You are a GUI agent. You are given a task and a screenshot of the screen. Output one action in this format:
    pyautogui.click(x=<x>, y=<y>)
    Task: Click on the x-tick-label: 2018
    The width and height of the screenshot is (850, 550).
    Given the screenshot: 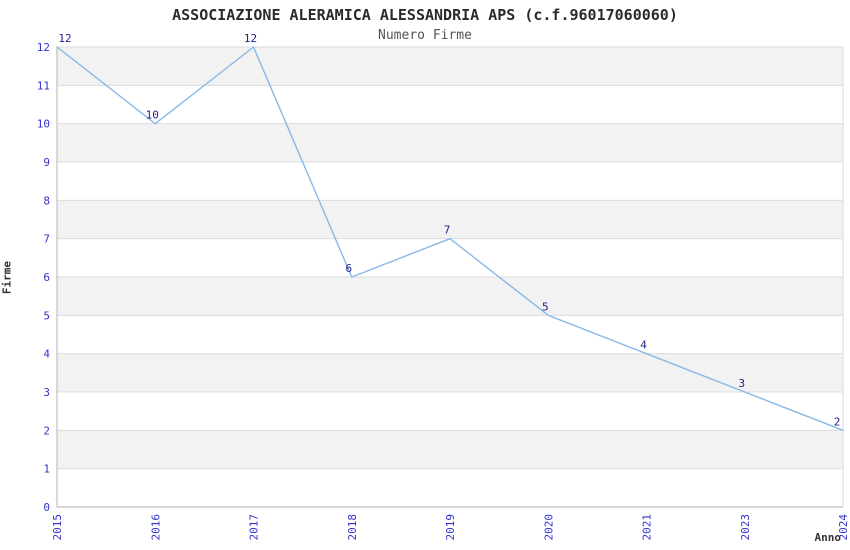 What is the action you would take?
    pyautogui.click(x=352, y=527)
    